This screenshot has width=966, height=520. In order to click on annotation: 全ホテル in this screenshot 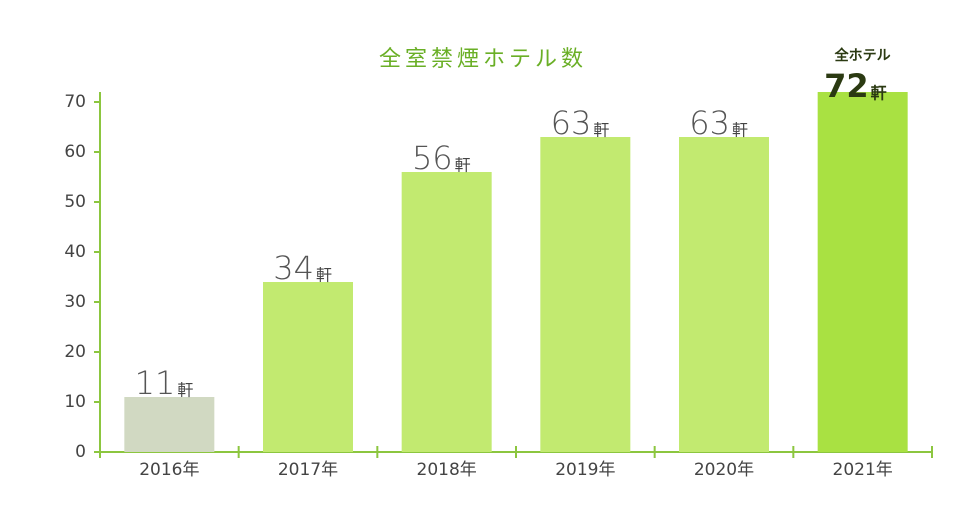, I will do `click(862, 55)`.